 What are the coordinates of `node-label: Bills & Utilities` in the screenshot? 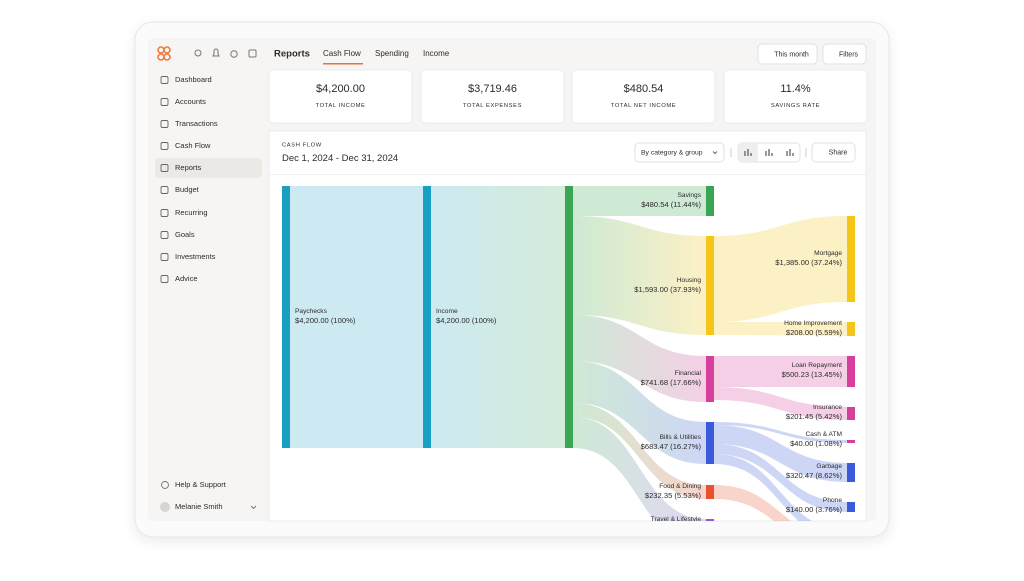 It's located at (681, 437).